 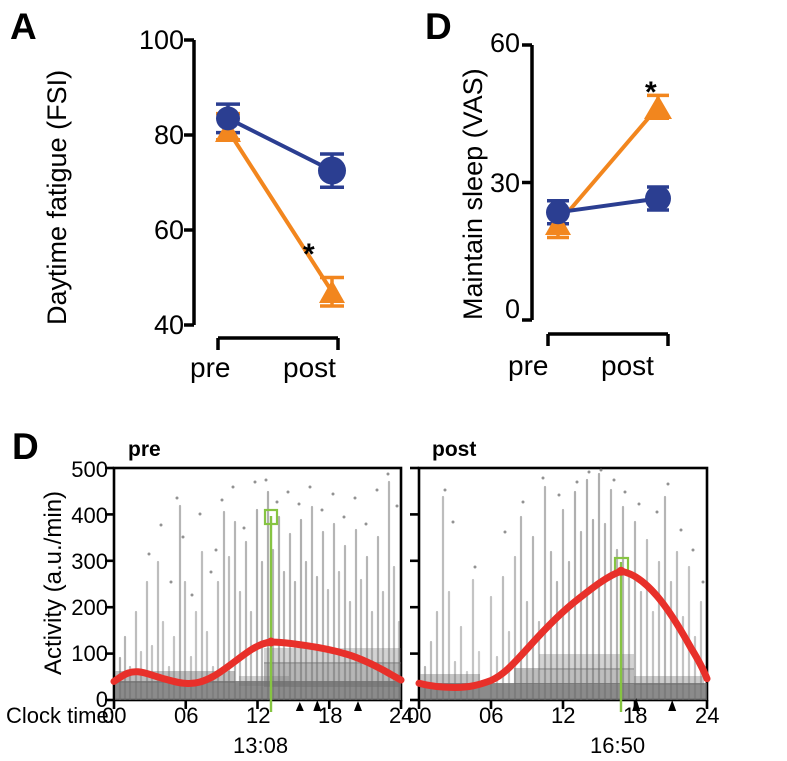 What do you see at coordinates (608, 339) in the screenshot?
I see `panel-d-top-x-axis-bracket` at bounding box center [608, 339].